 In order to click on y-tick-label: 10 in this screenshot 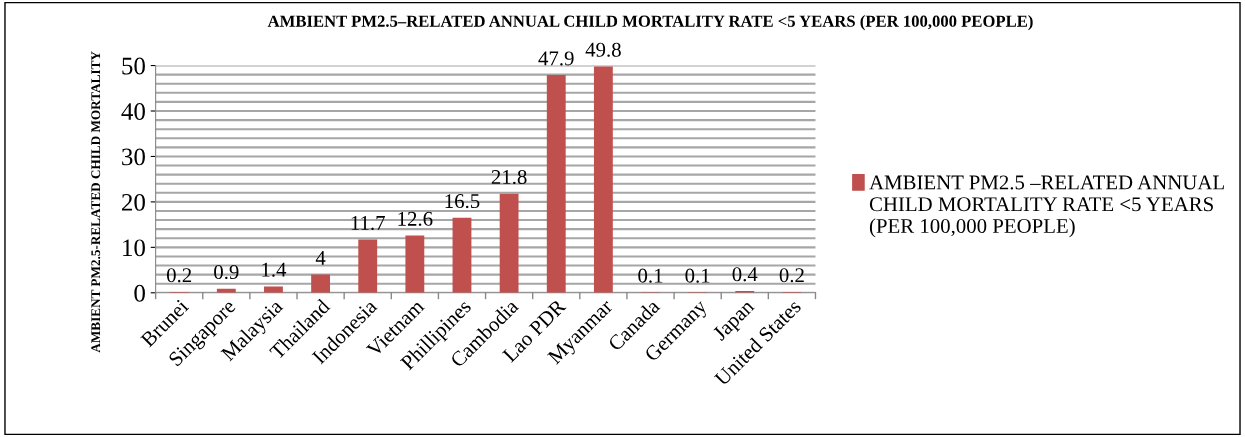, I will do `click(134, 248)`.